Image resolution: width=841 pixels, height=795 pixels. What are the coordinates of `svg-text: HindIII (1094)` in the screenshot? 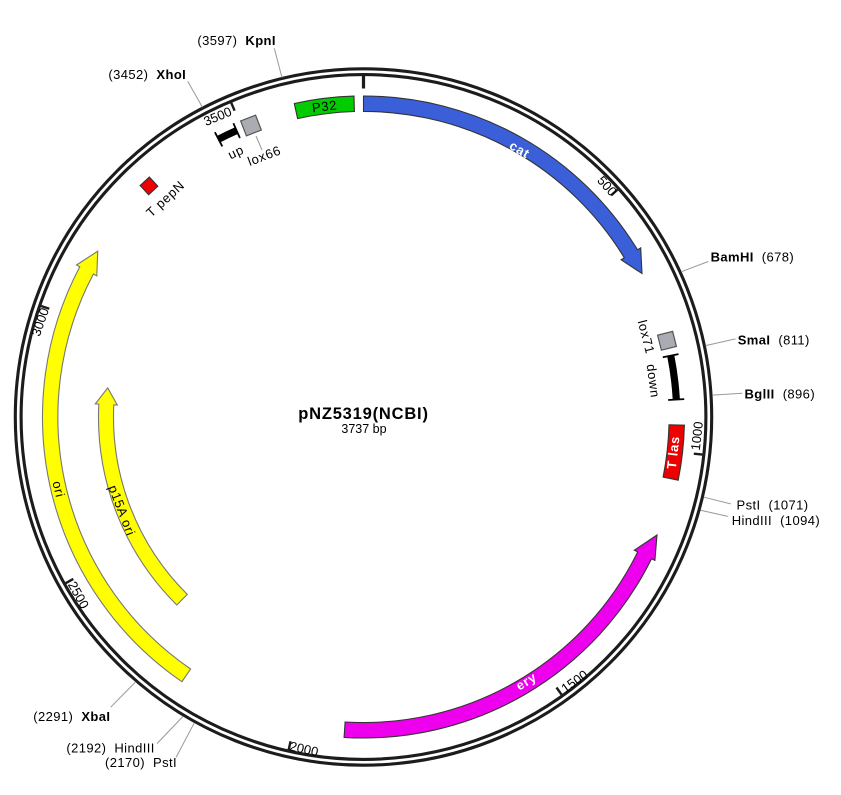 It's located at (776, 520).